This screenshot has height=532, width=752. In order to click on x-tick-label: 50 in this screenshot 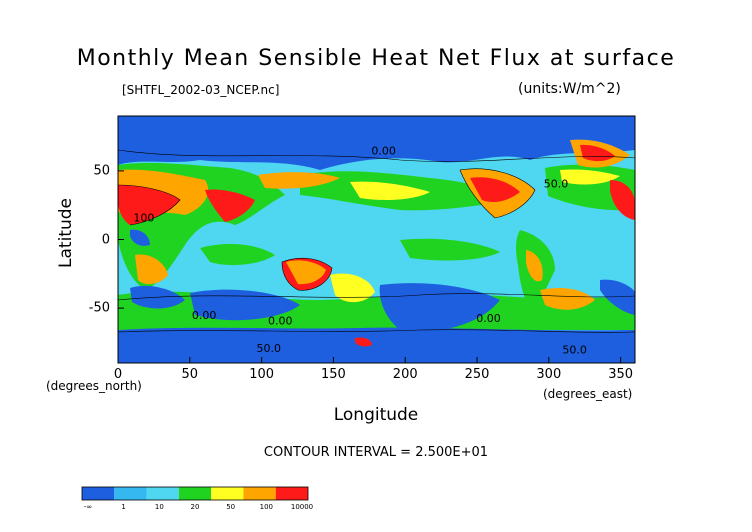, I will do `click(190, 374)`.